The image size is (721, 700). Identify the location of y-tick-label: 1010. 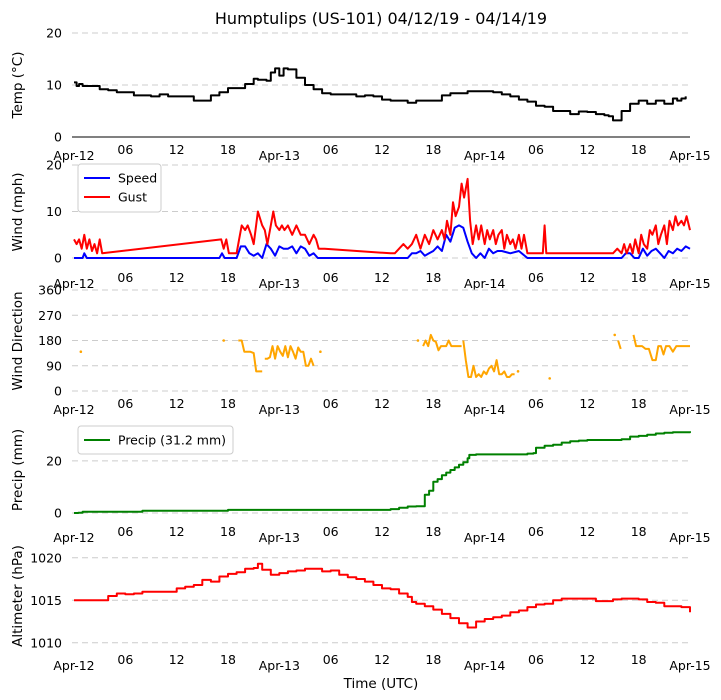
(46, 642).